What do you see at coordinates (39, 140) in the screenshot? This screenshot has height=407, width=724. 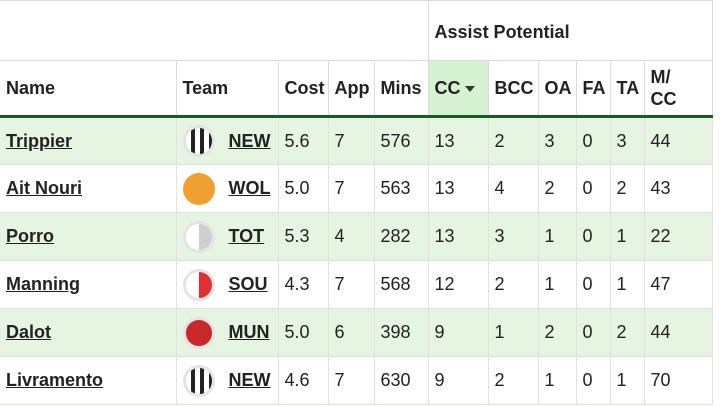 I see `player-link: Trippier` at bounding box center [39, 140].